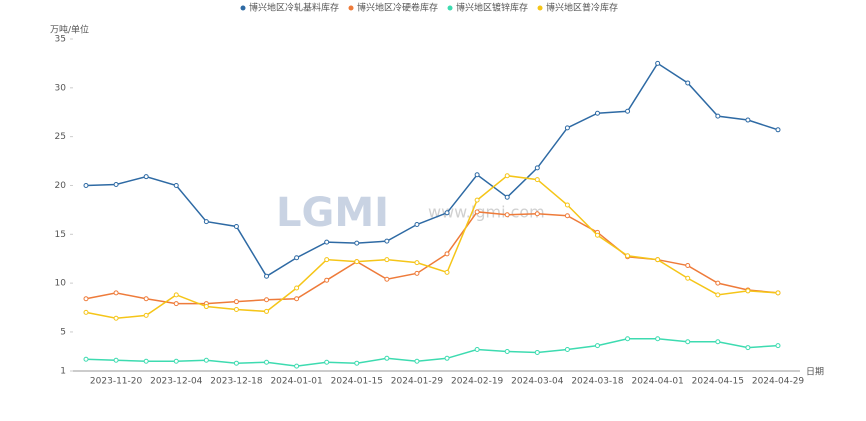  I want to click on y-tick-label: 10, so click(61, 284).